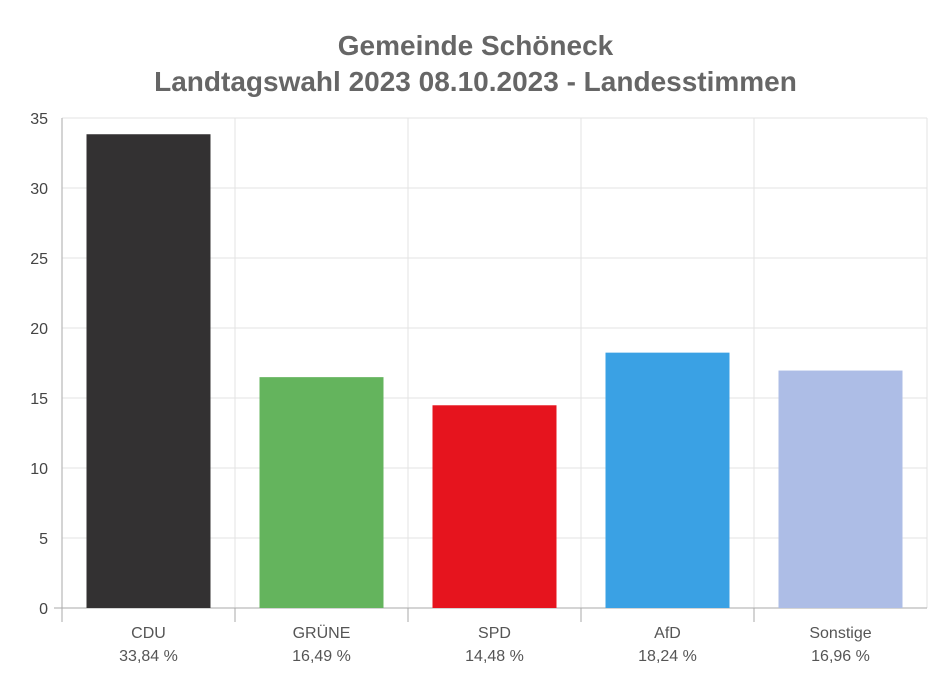  I want to click on x-category-label: CDU, so click(148, 633).